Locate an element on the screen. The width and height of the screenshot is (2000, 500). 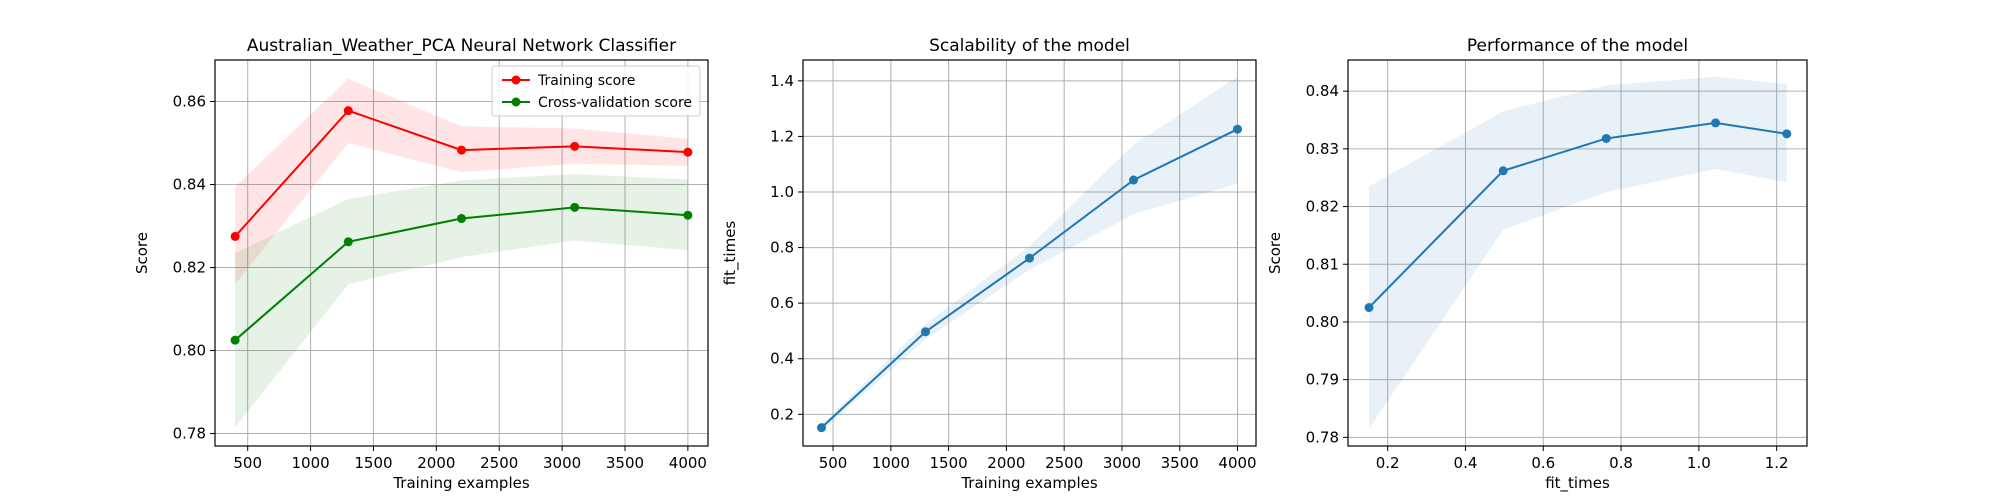
y-tick-label: 0.81 is located at coordinates (1322, 264).